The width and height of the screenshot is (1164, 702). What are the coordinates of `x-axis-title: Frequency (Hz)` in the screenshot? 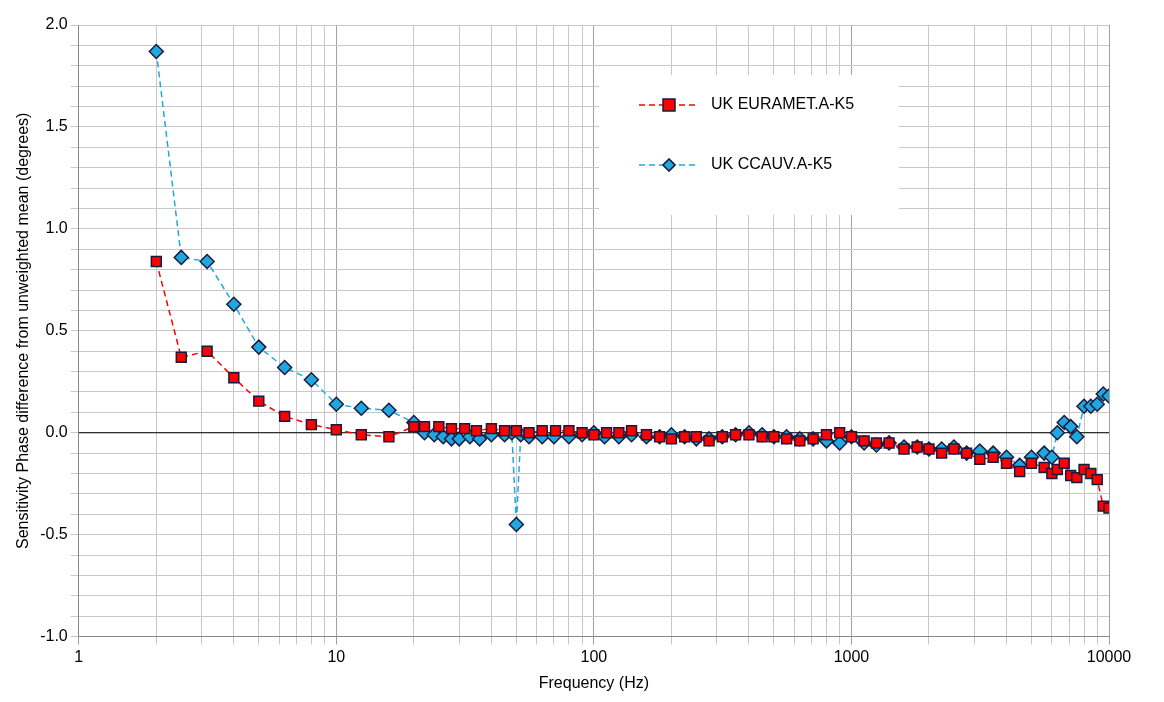 It's located at (594, 682).